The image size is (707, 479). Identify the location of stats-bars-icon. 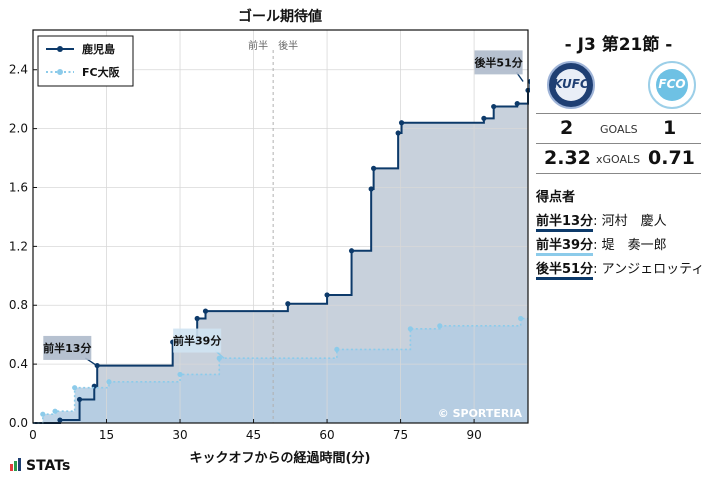
(16, 466).